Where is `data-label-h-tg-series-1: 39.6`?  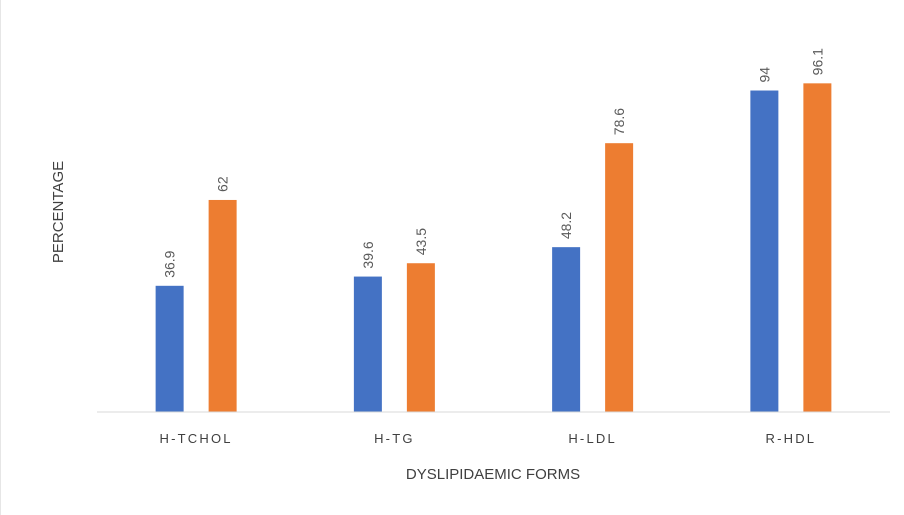
data-label-h-tg-series-1: 39.6 is located at coordinates (368, 254).